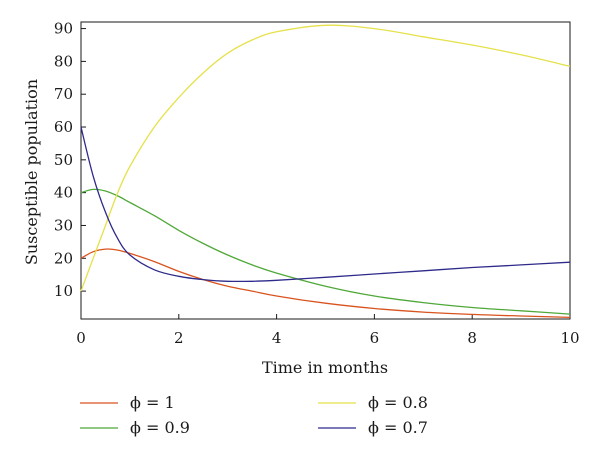 The height and width of the screenshot is (463, 600). I want to click on y-axis: 10 20 30 40 50 60 70 80 90, so click(70, 160).